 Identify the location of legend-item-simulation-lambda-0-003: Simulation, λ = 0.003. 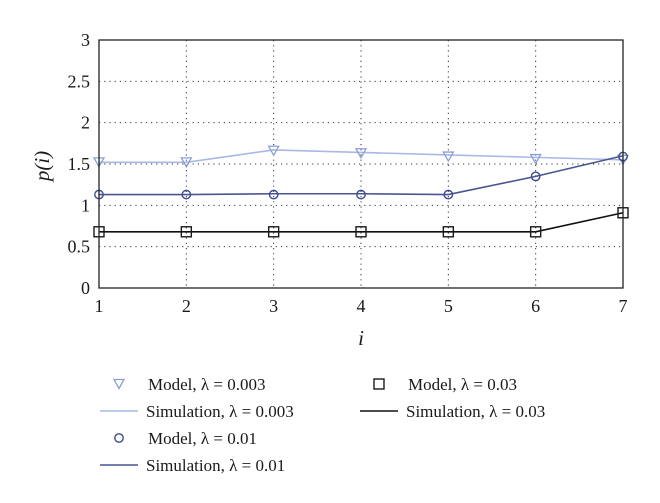
(197, 411).